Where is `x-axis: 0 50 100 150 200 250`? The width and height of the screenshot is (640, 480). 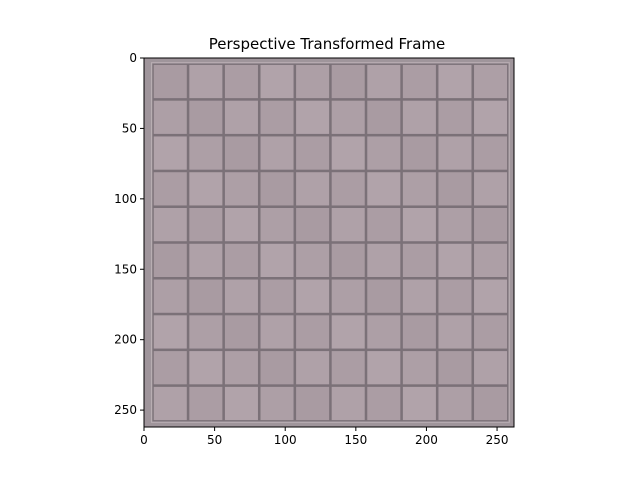
x-axis: 0 50 100 150 200 250 is located at coordinates (324, 437).